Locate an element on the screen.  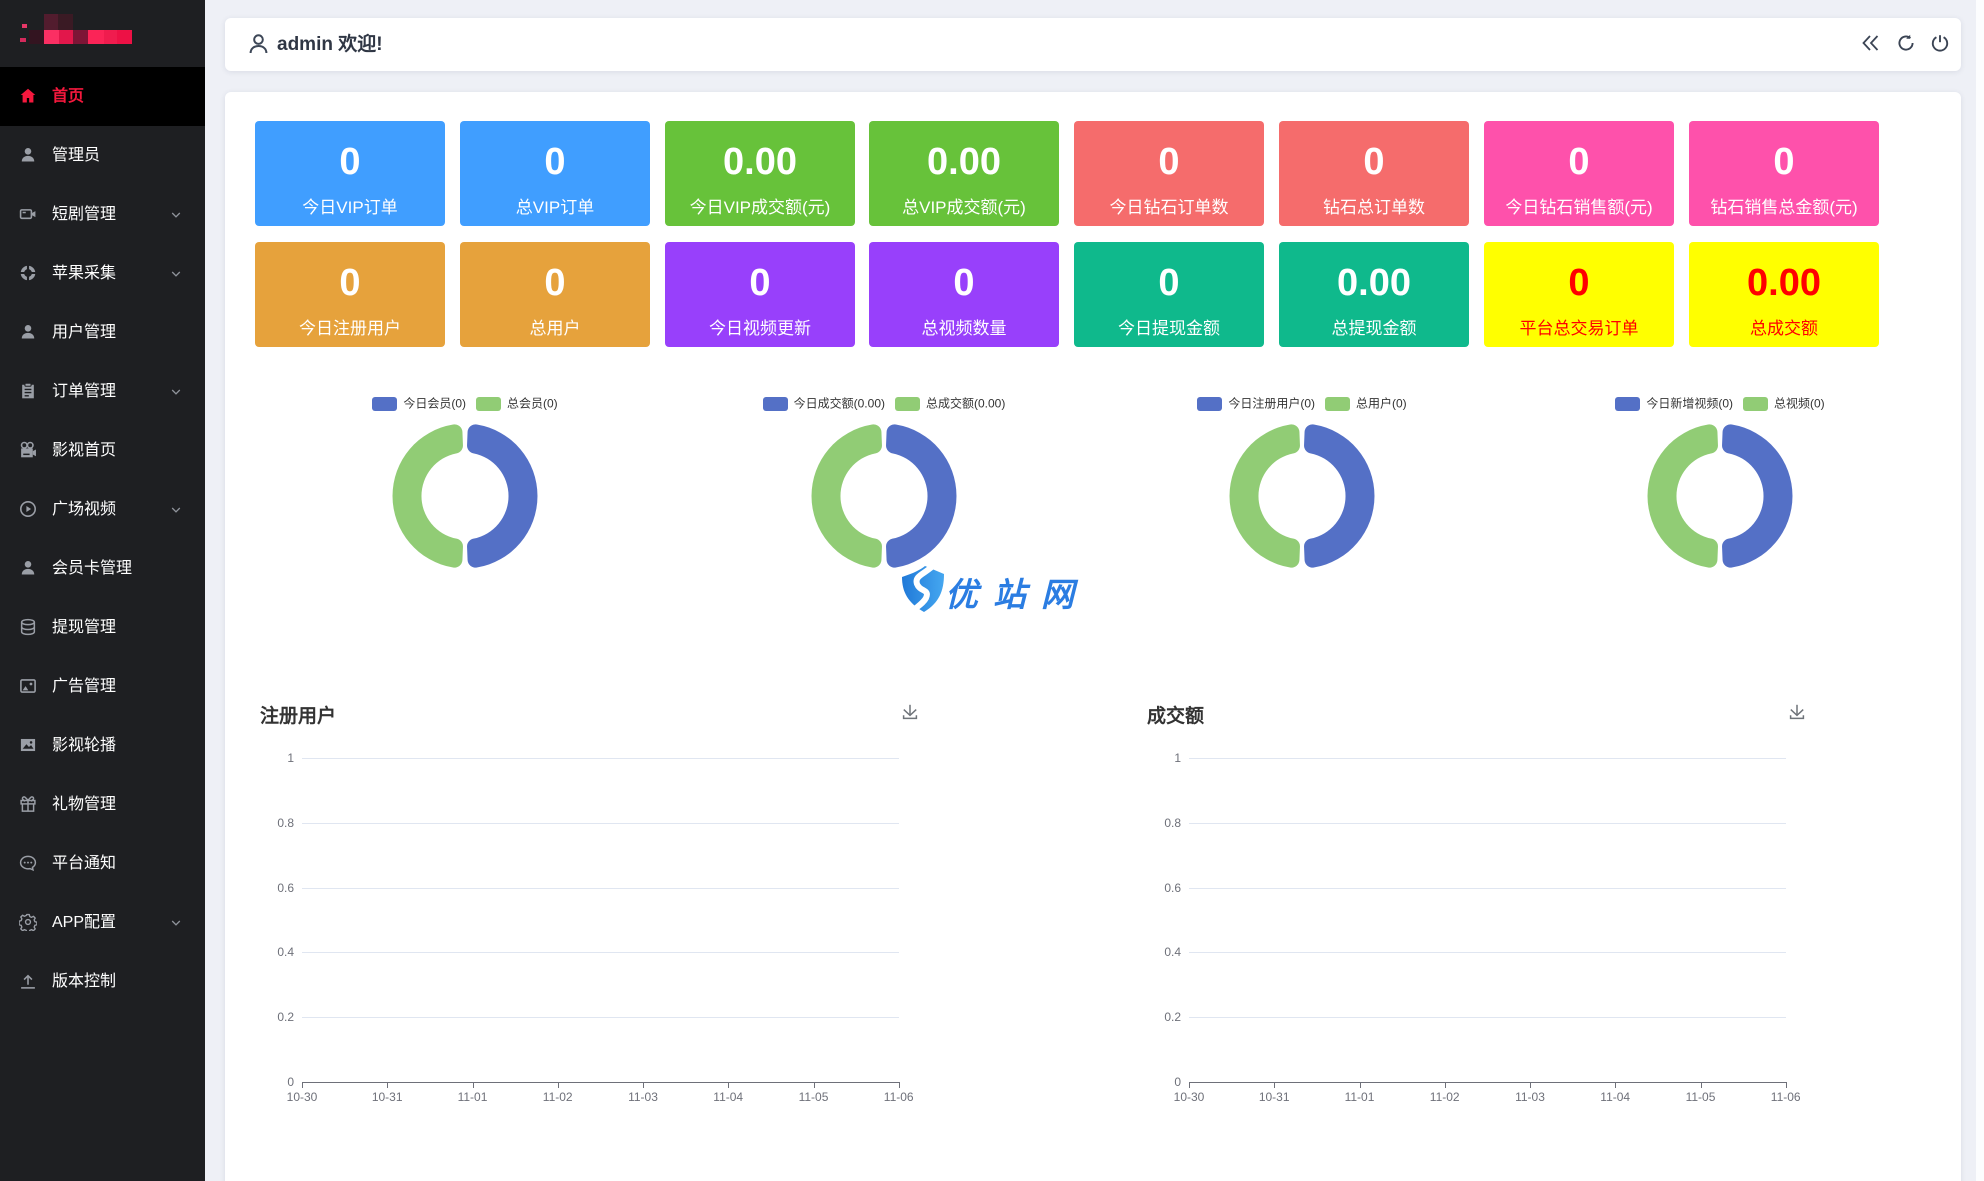
svg-text: 优站网 is located at coordinates (1017, 594).